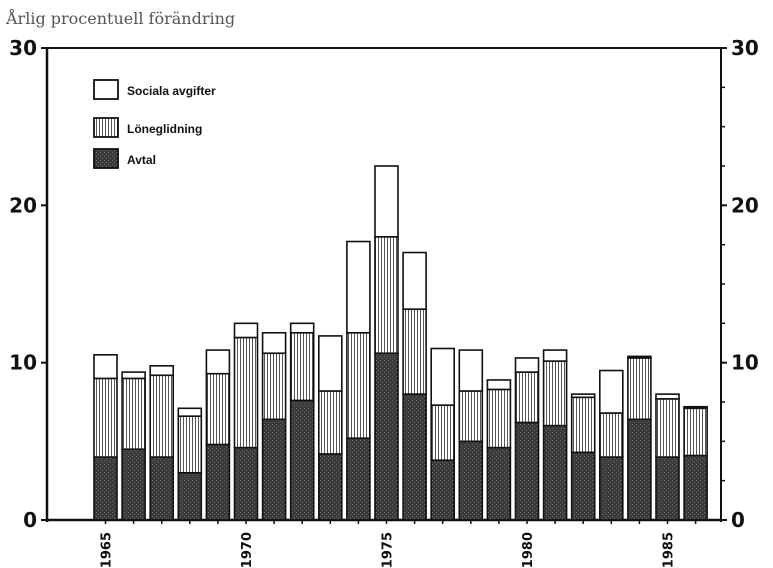 The height and width of the screenshot is (568, 773). Describe the element at coordinates (745, 205) in the screenshot. I see `y-tick-label-right: 20` at that location.